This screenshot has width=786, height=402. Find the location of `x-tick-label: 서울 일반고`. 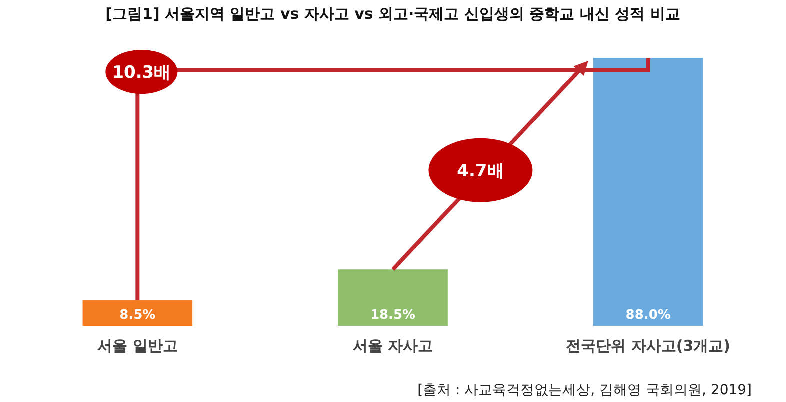

x-tick-label: 서울 일반고 is located at coordinates (138, 345).